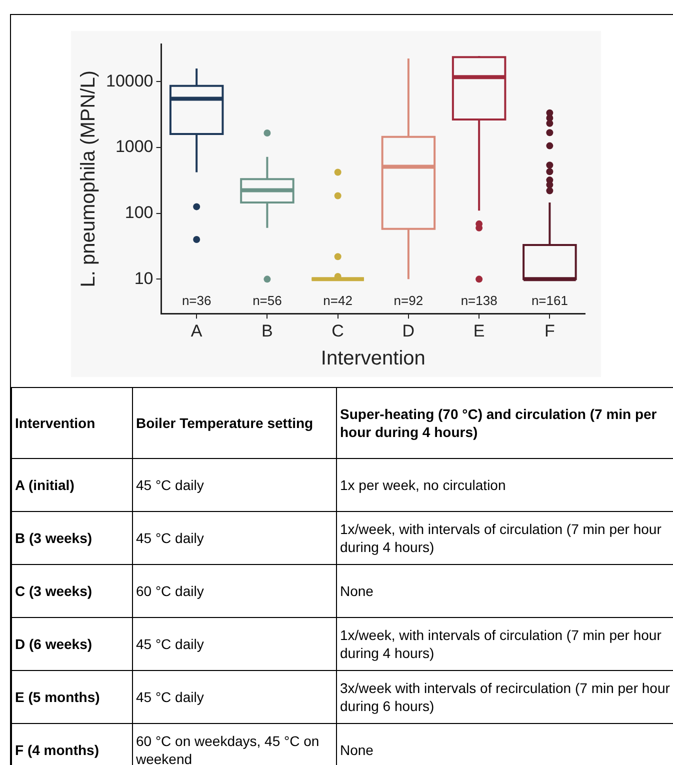  Describe the element at coordinates (338, 330) in the screenshot. I see `x-tick-label: C` at that location.